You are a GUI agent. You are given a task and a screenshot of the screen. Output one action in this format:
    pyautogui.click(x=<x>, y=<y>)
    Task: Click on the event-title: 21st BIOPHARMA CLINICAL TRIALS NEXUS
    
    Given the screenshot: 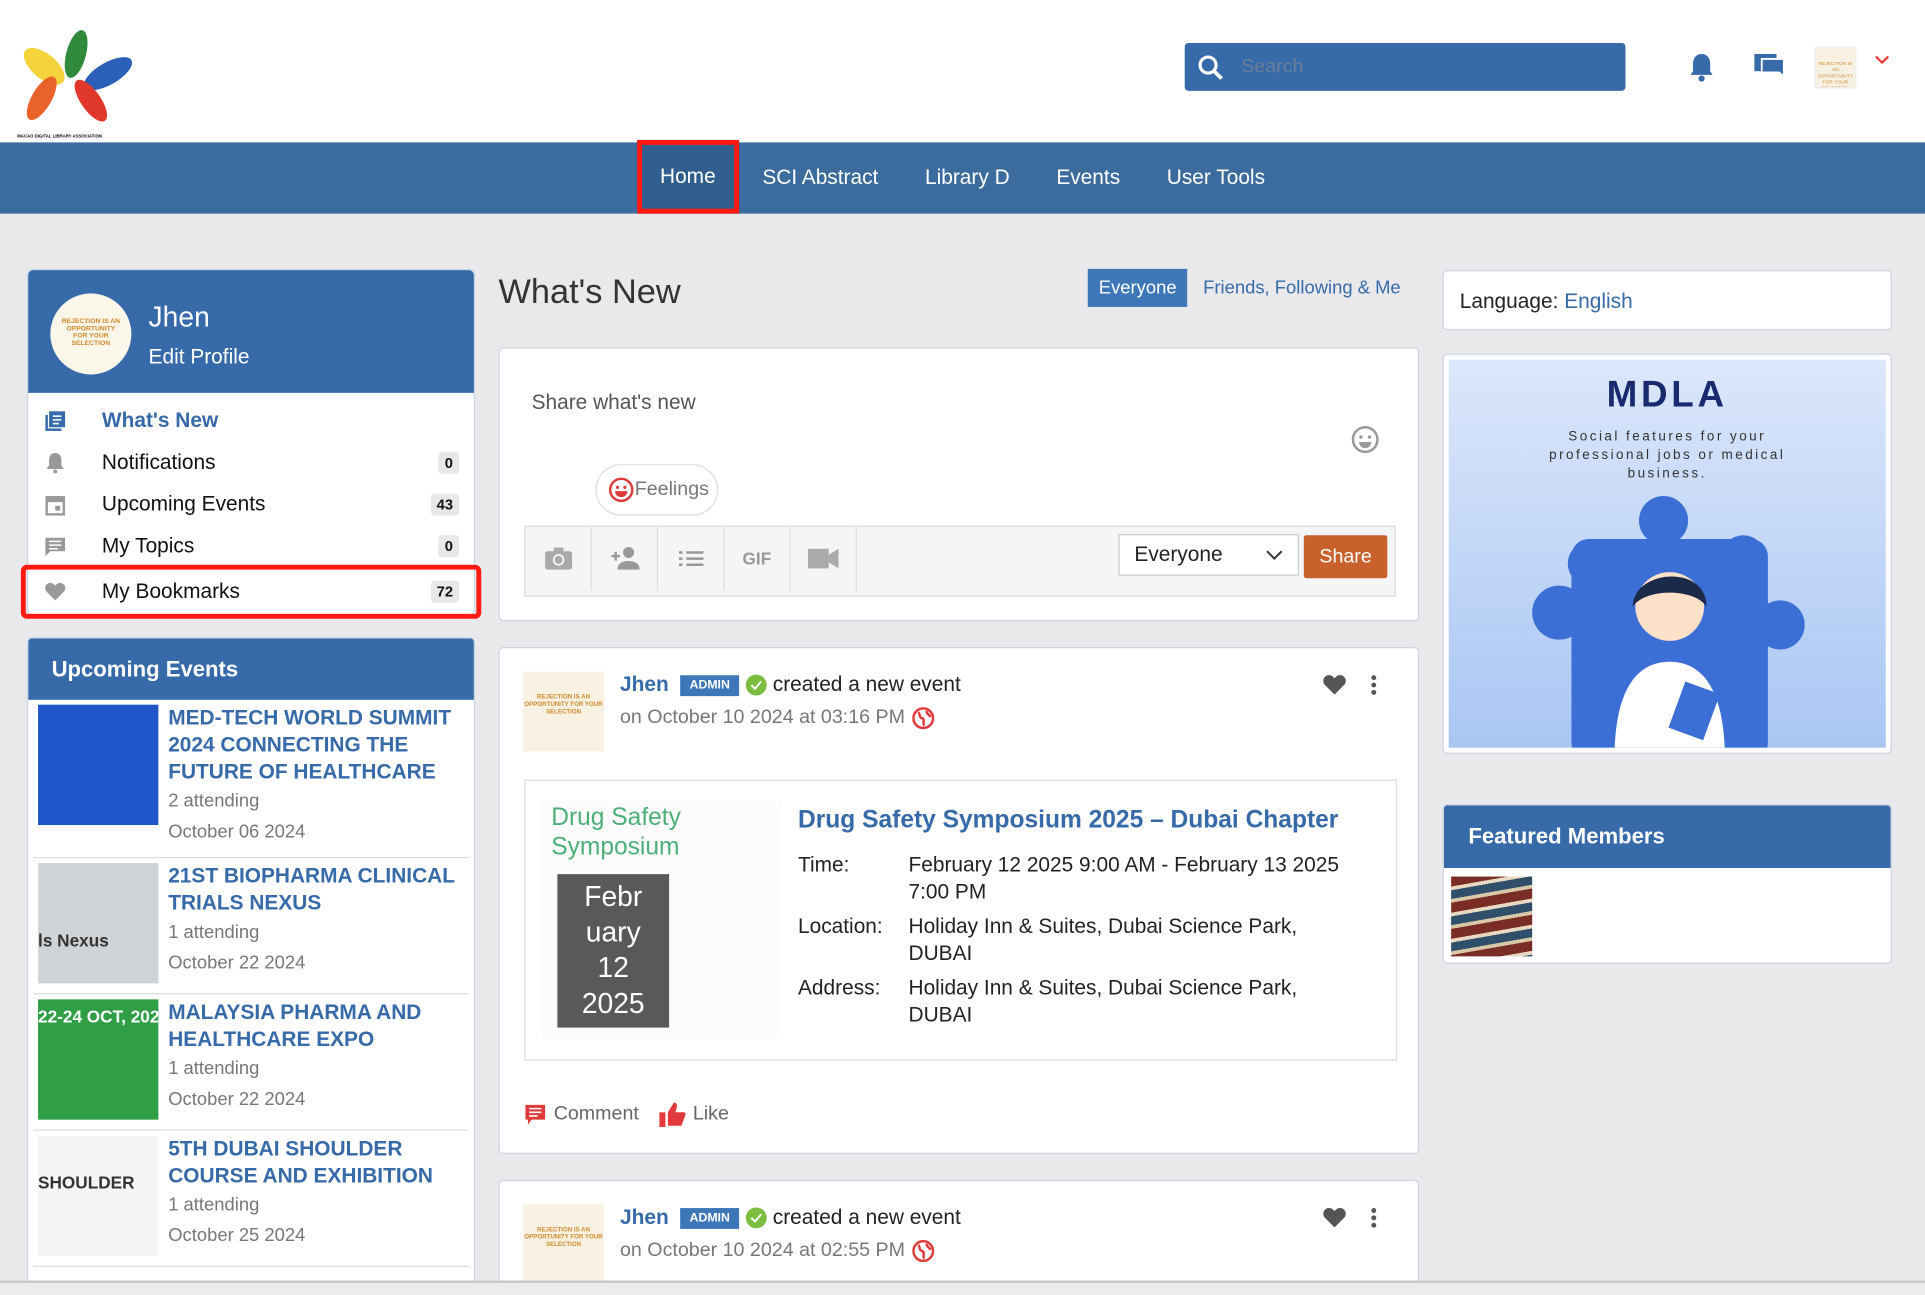 What is the action you would take?
    pyautogui.click(x=311, y=889)
    